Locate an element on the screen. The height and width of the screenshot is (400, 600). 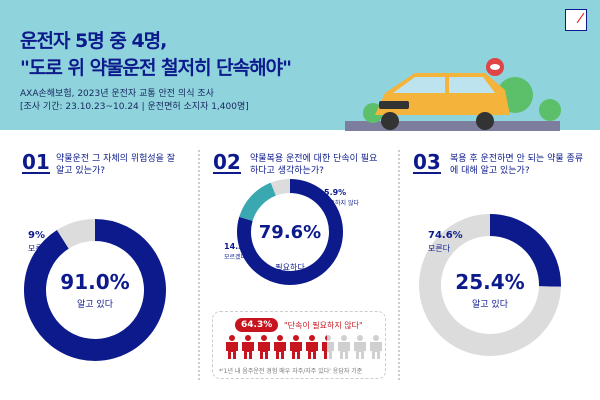
callout-note: *'1년 내 음주운전 경험 매우 자주/자주 있다' 응답자 기준 is located at coordinates (291, 371).